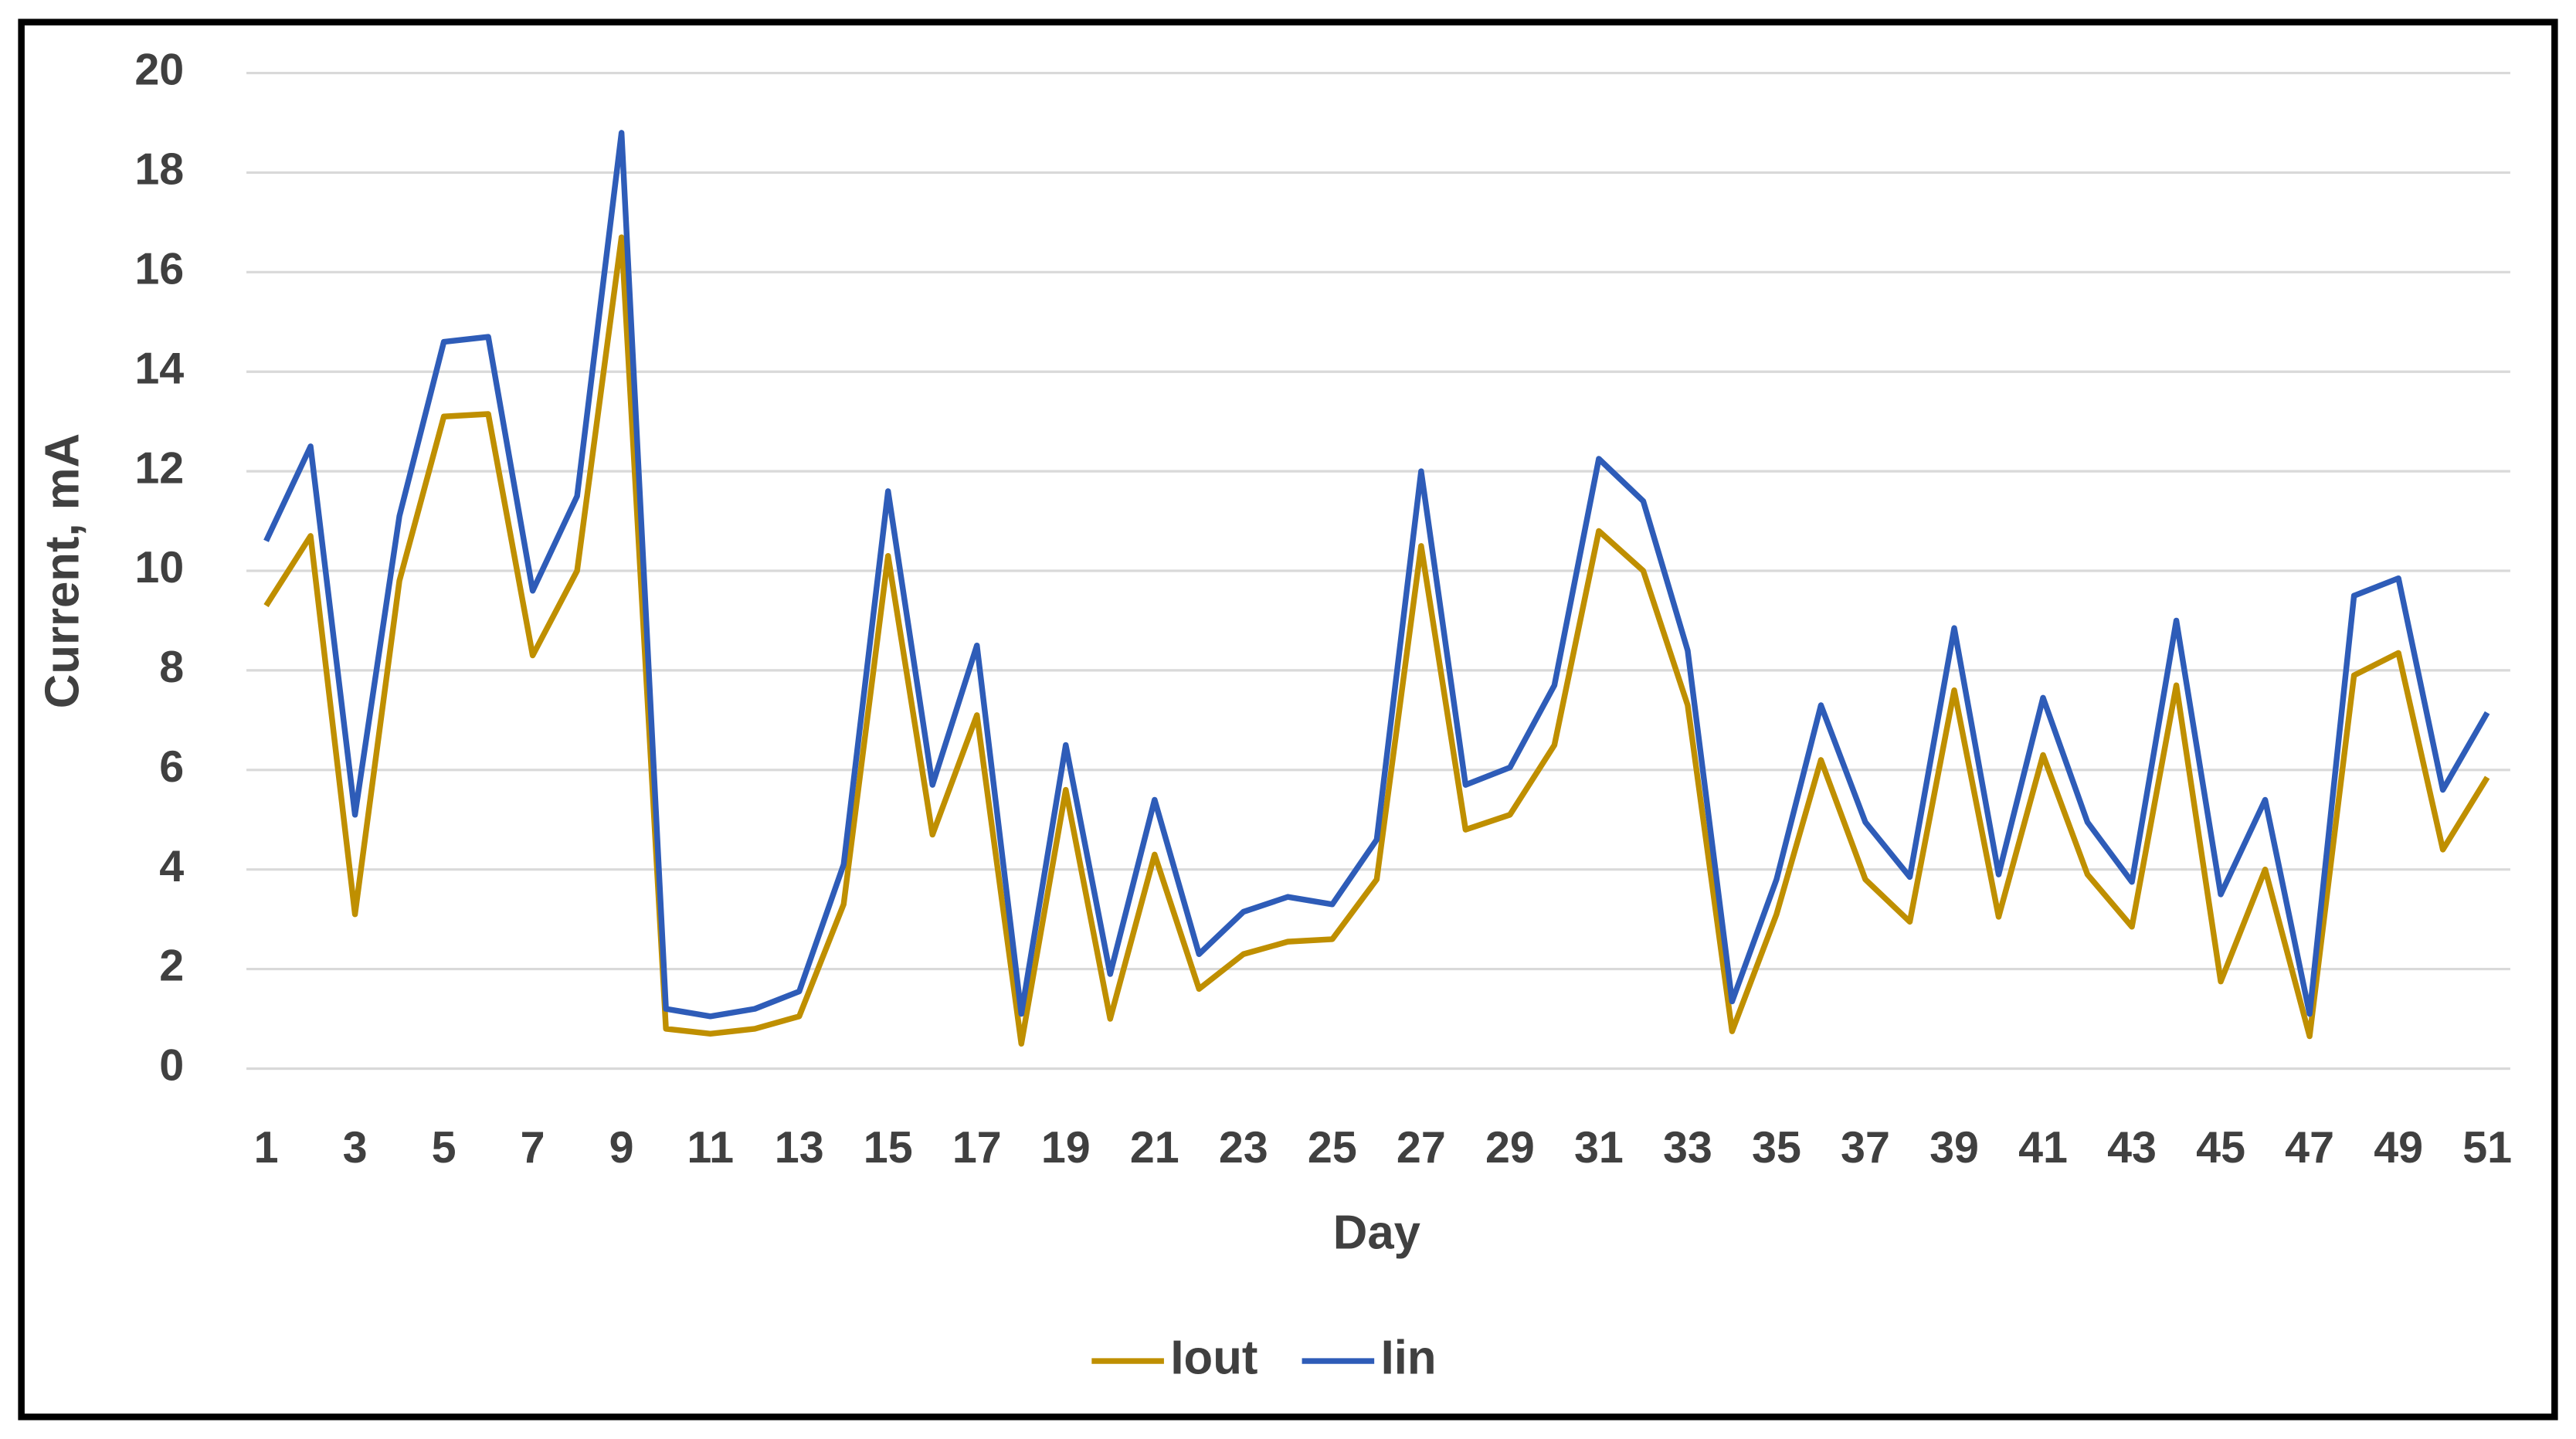 The height and width of the screenshot is (1439, 2576). What do you see at coordinates (977, 1148) in the screenshot?
I see `x-tick-label: 17` at bounding box center [977, 1148].